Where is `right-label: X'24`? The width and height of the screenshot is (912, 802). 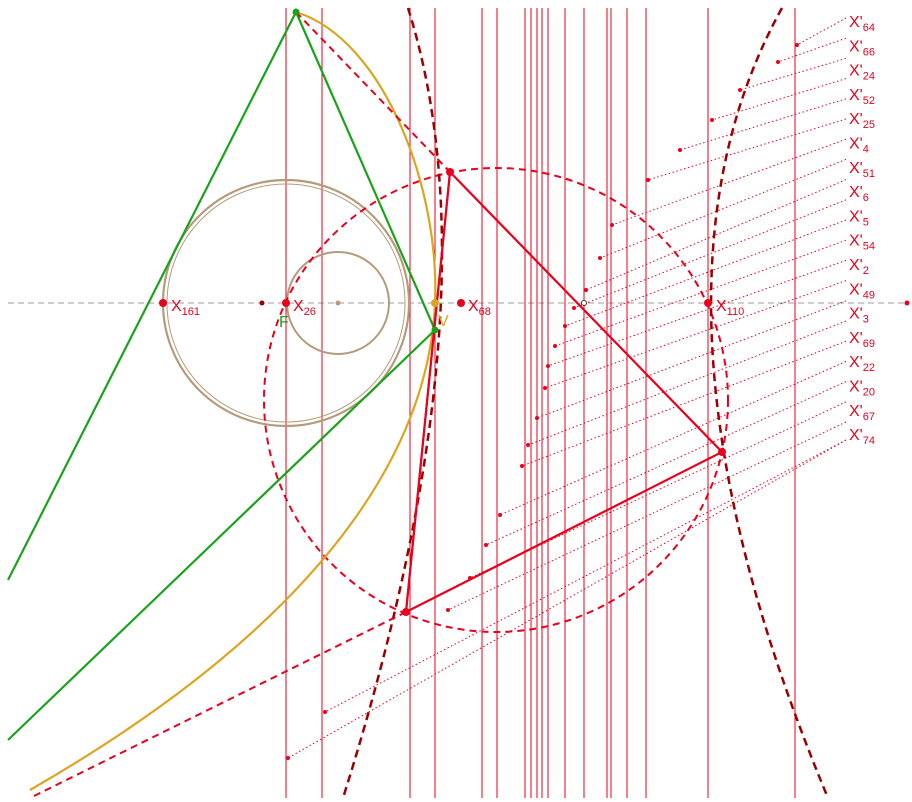 right-label: X'24 is located at coordinates (862, 73).